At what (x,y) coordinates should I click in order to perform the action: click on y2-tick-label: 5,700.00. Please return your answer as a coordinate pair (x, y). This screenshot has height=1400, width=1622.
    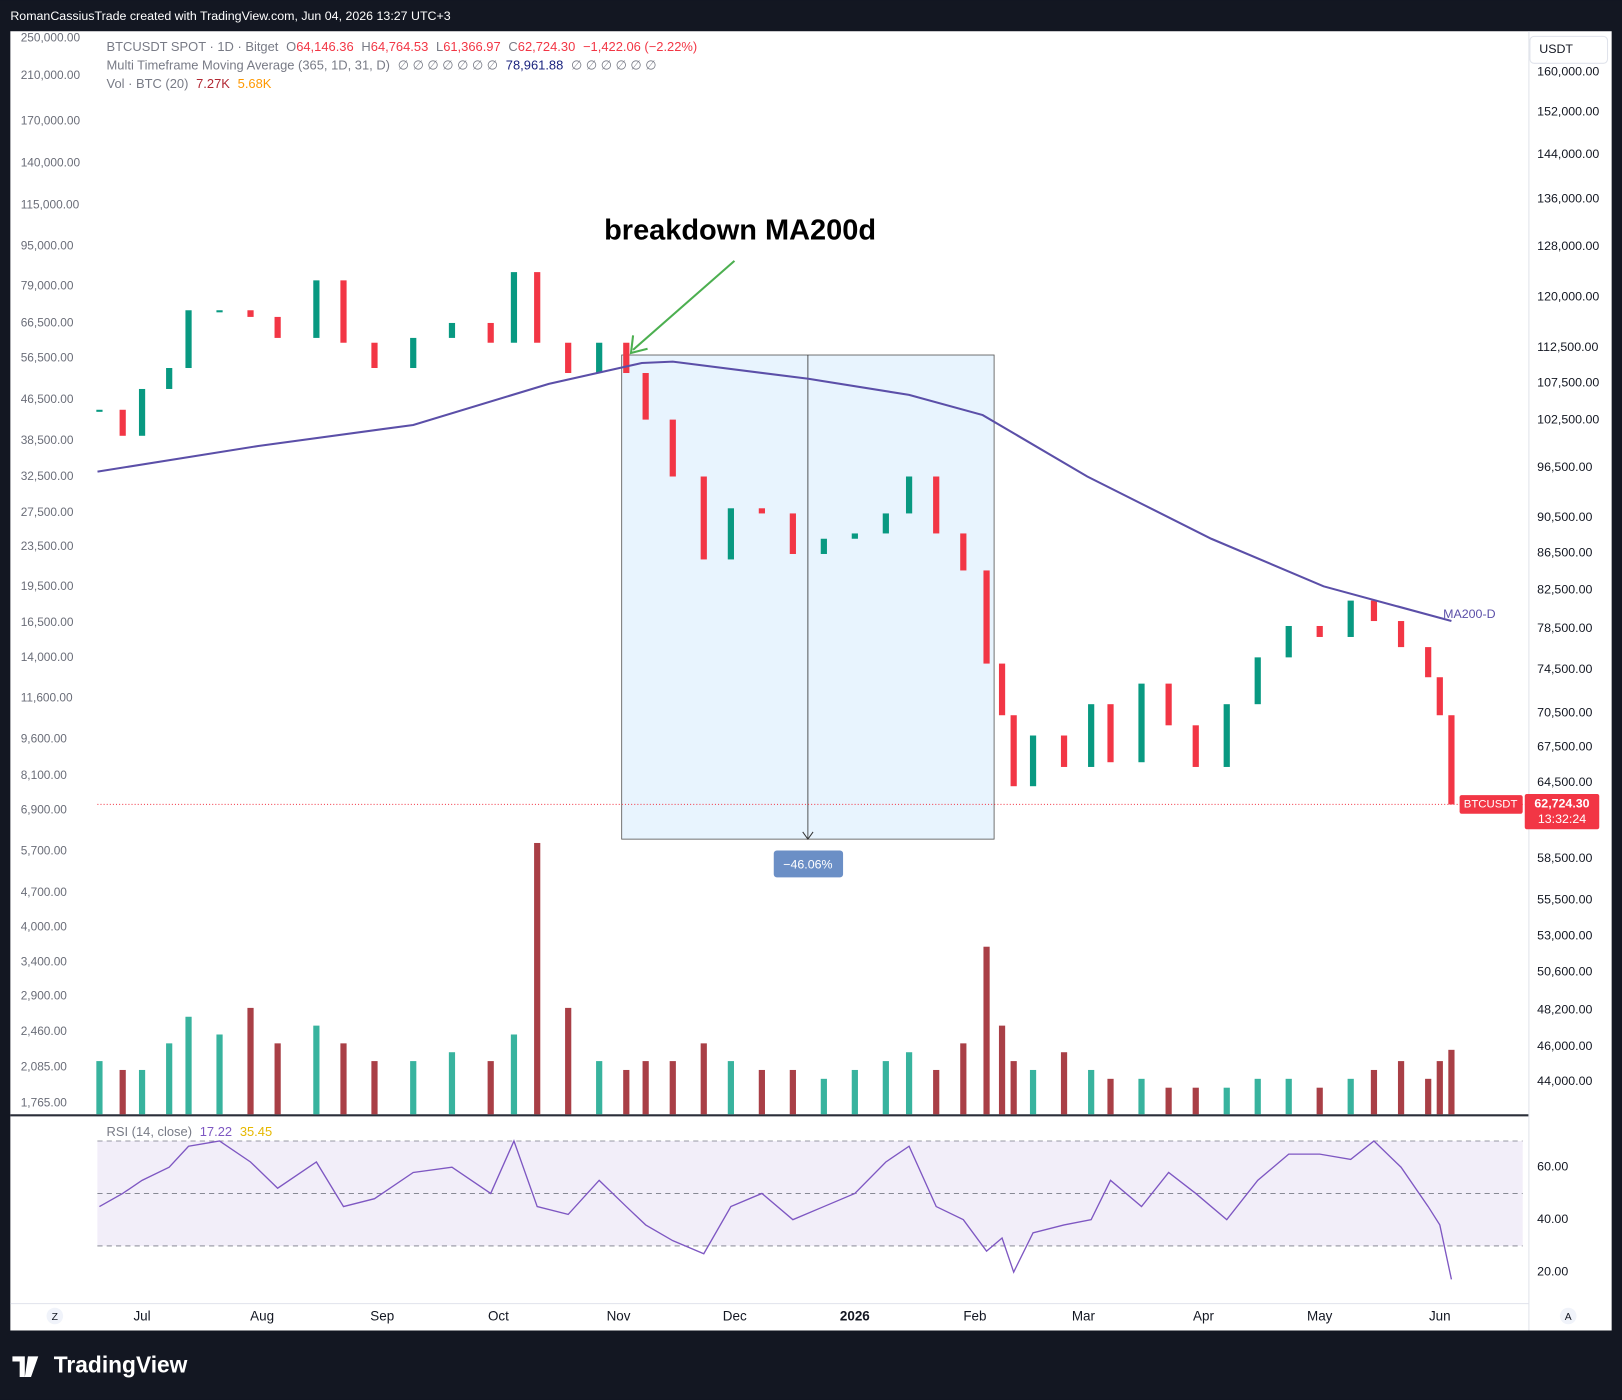
    Looking at the image, I should click on (44, 850).